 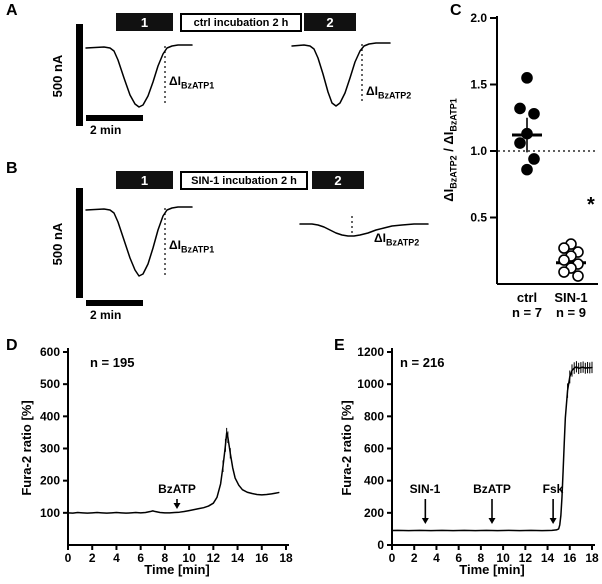 What do you see at coordinates (478, 218) in the screenshot?
I see `y-tick-label: 0.5` at bounding box center [478, 218].